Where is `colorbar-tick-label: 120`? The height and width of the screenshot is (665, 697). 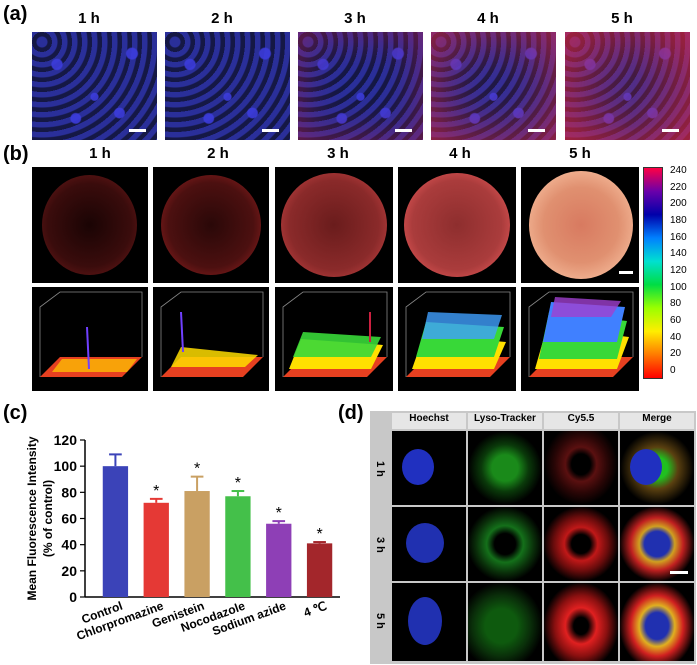
colorbar-tick-label: 120 is located at coordinates (678, 270).